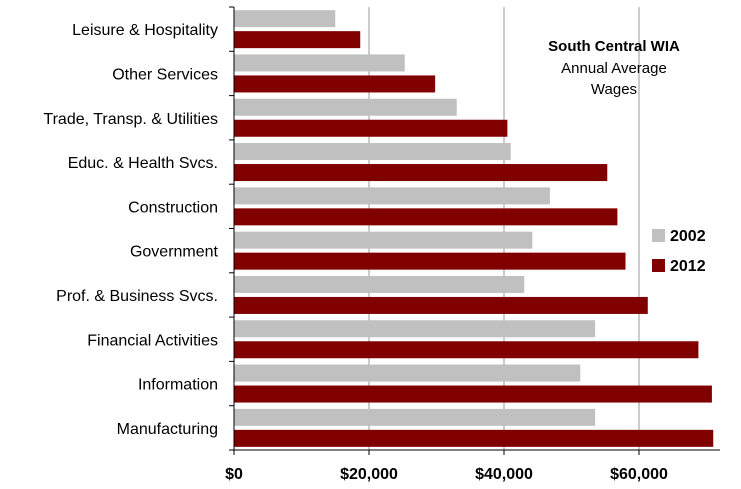  Describe the element at coordinates (688, 266) in the screenshot. I see `legend-label-2012: 2012` at that location.